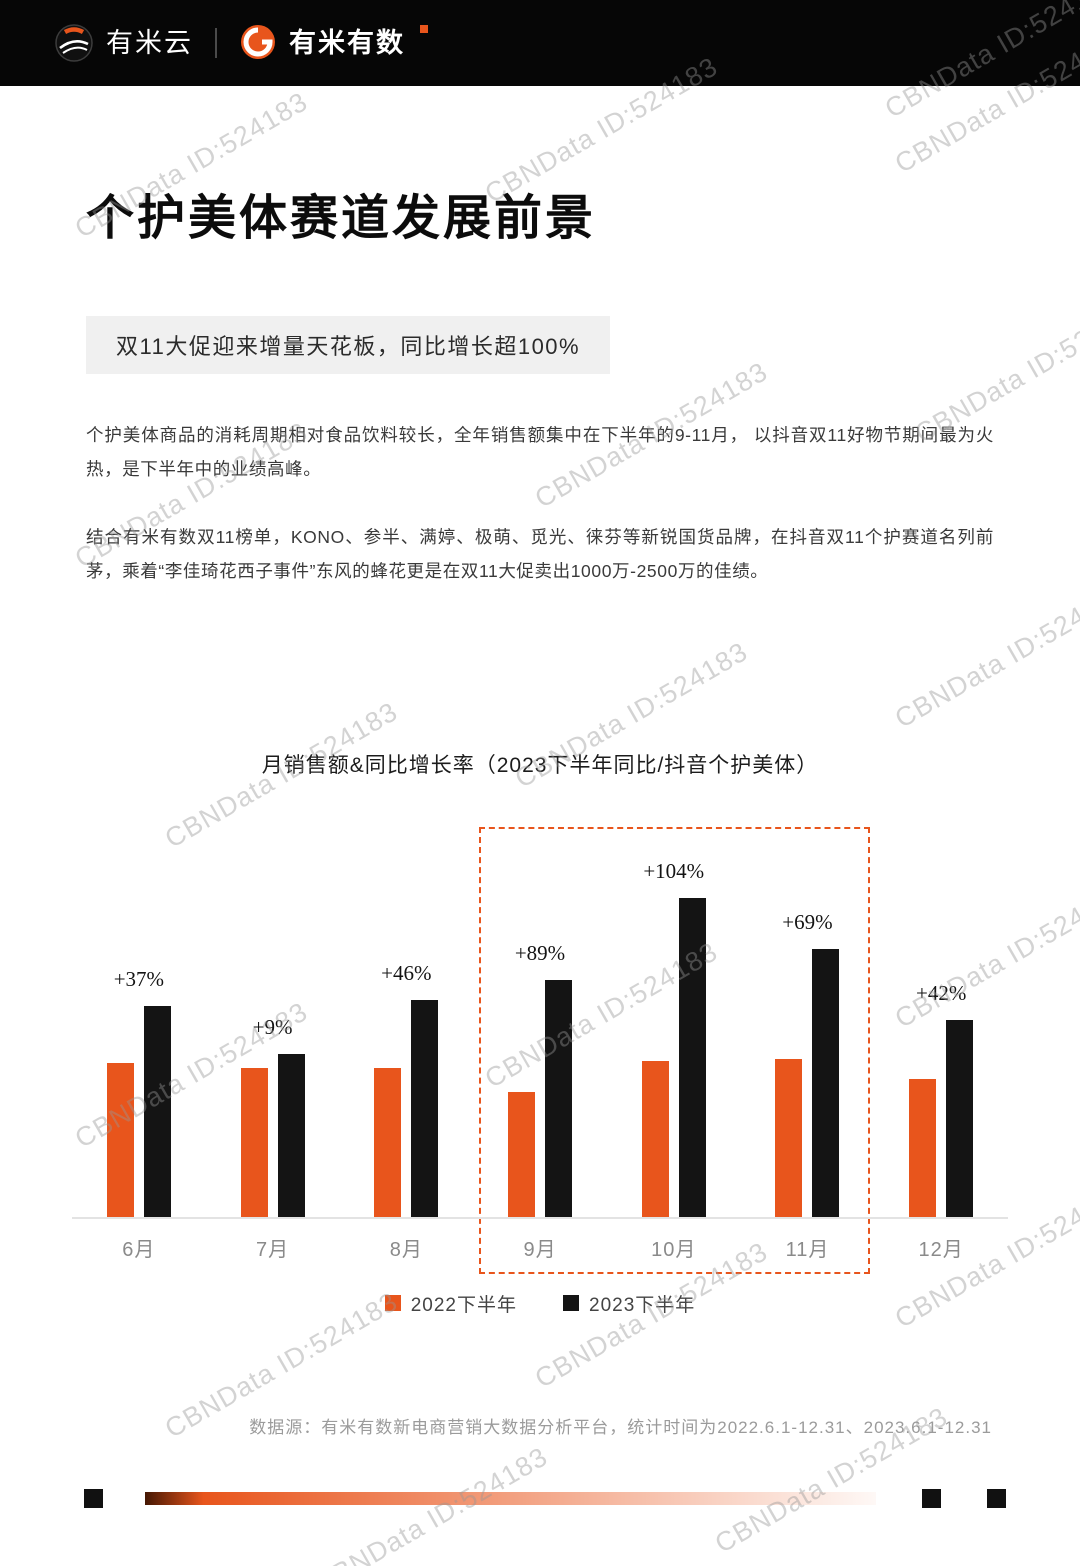 The height and width of the screenshot is (1566, 1080). What do you see at coordinates (273, 1249) in the screenshot?
I see `x-axis-label-7月: 7月` at bounding box center [273, 1249].